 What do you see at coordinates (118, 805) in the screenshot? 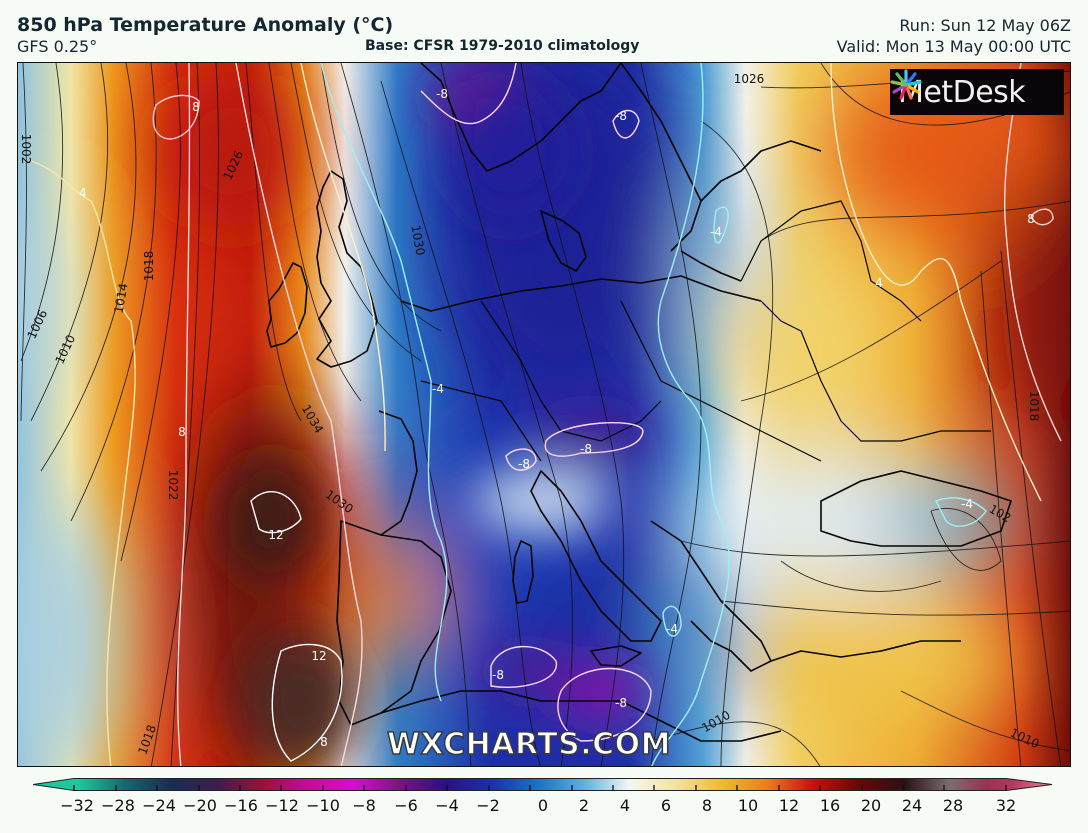
I see `colorbar-tick: −28` at bounding box center [118, 805].